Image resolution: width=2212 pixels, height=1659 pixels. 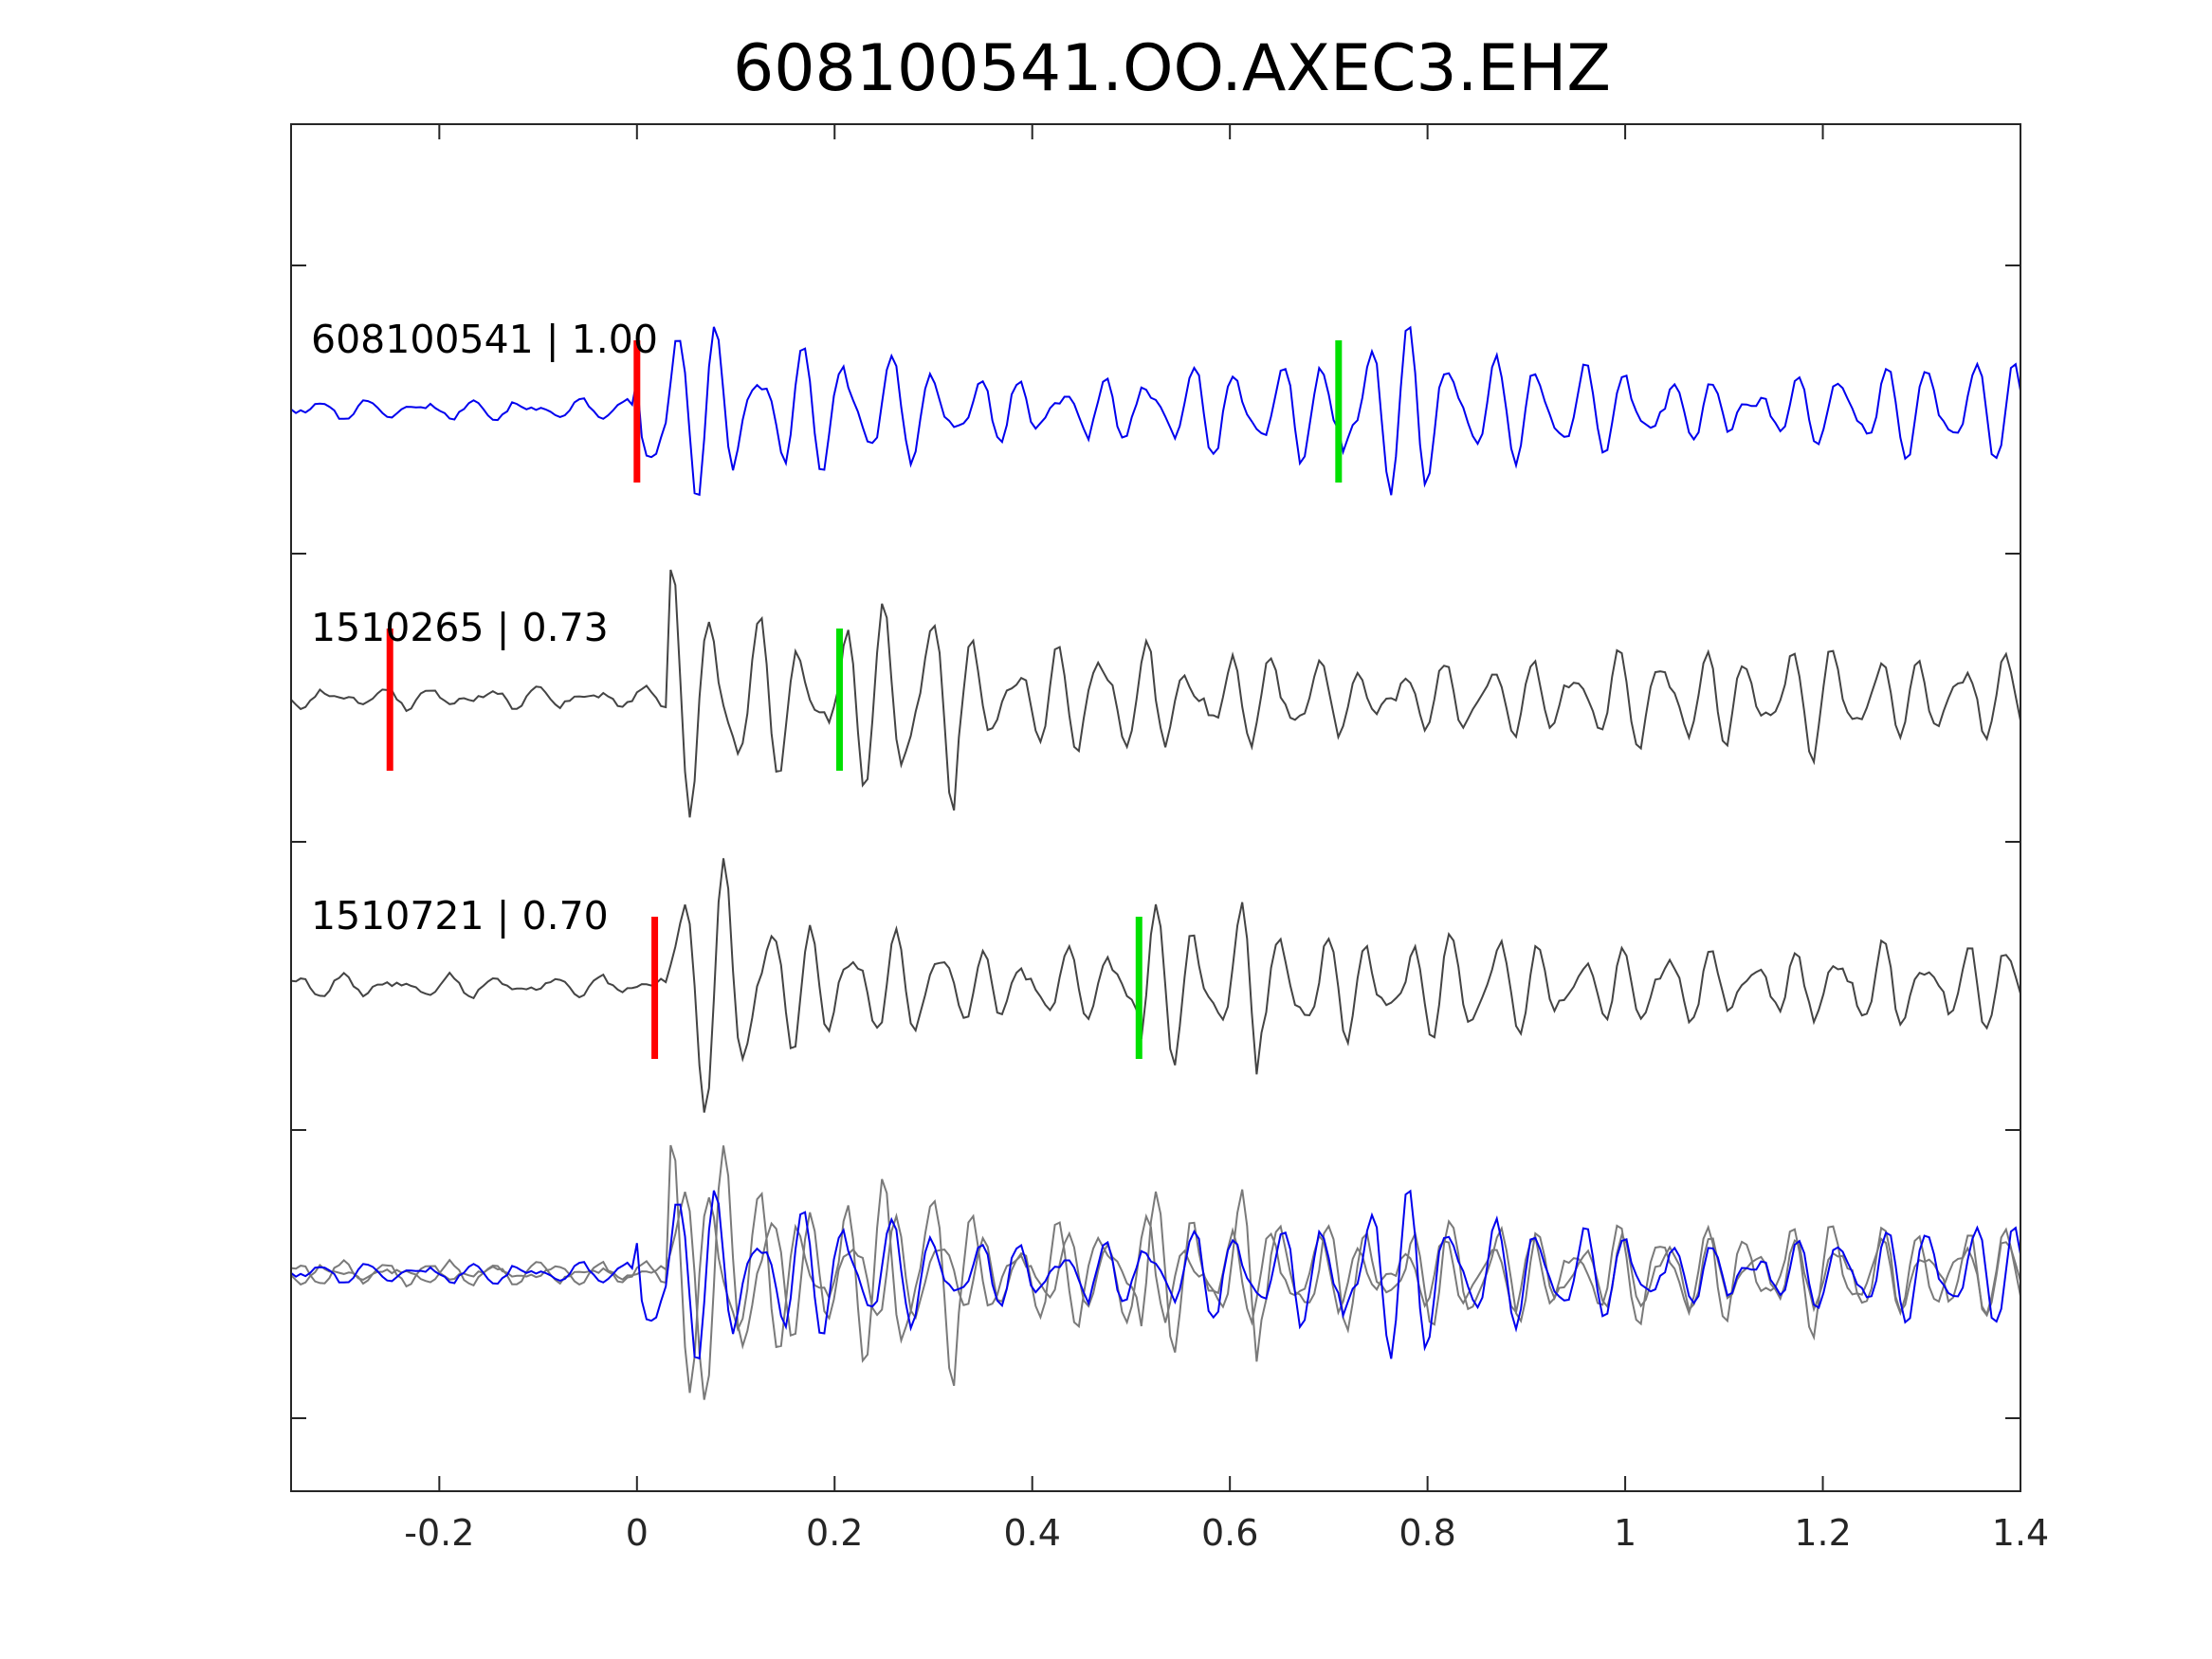 What do you see at coordinates (439, 1533) in the screenshot?
I see `x-tick-label: -0.2` at bounding box center [439, 1533].